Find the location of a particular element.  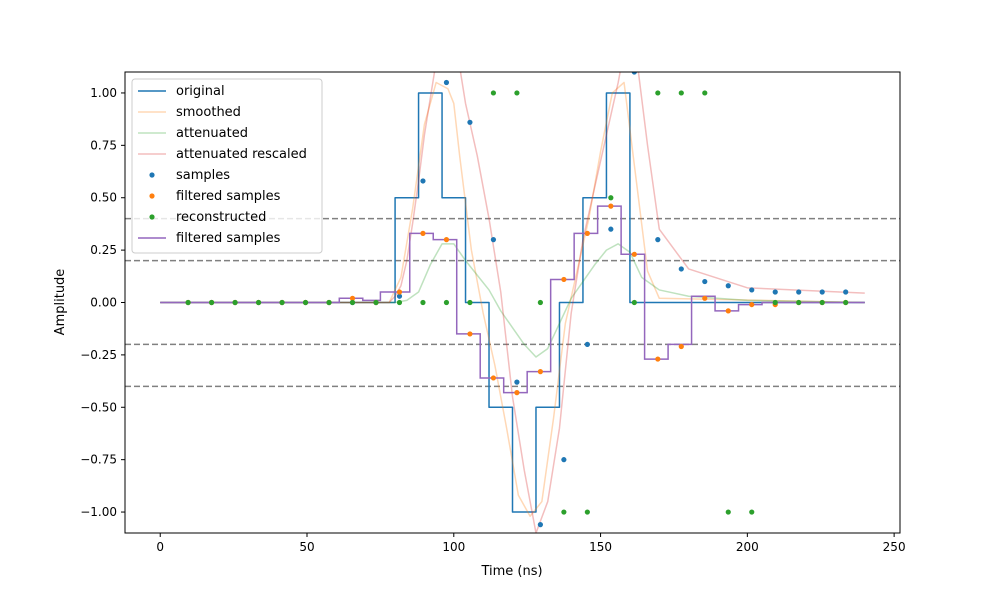

y-axis-label: Amplitude is located at coordinates (60, 302).